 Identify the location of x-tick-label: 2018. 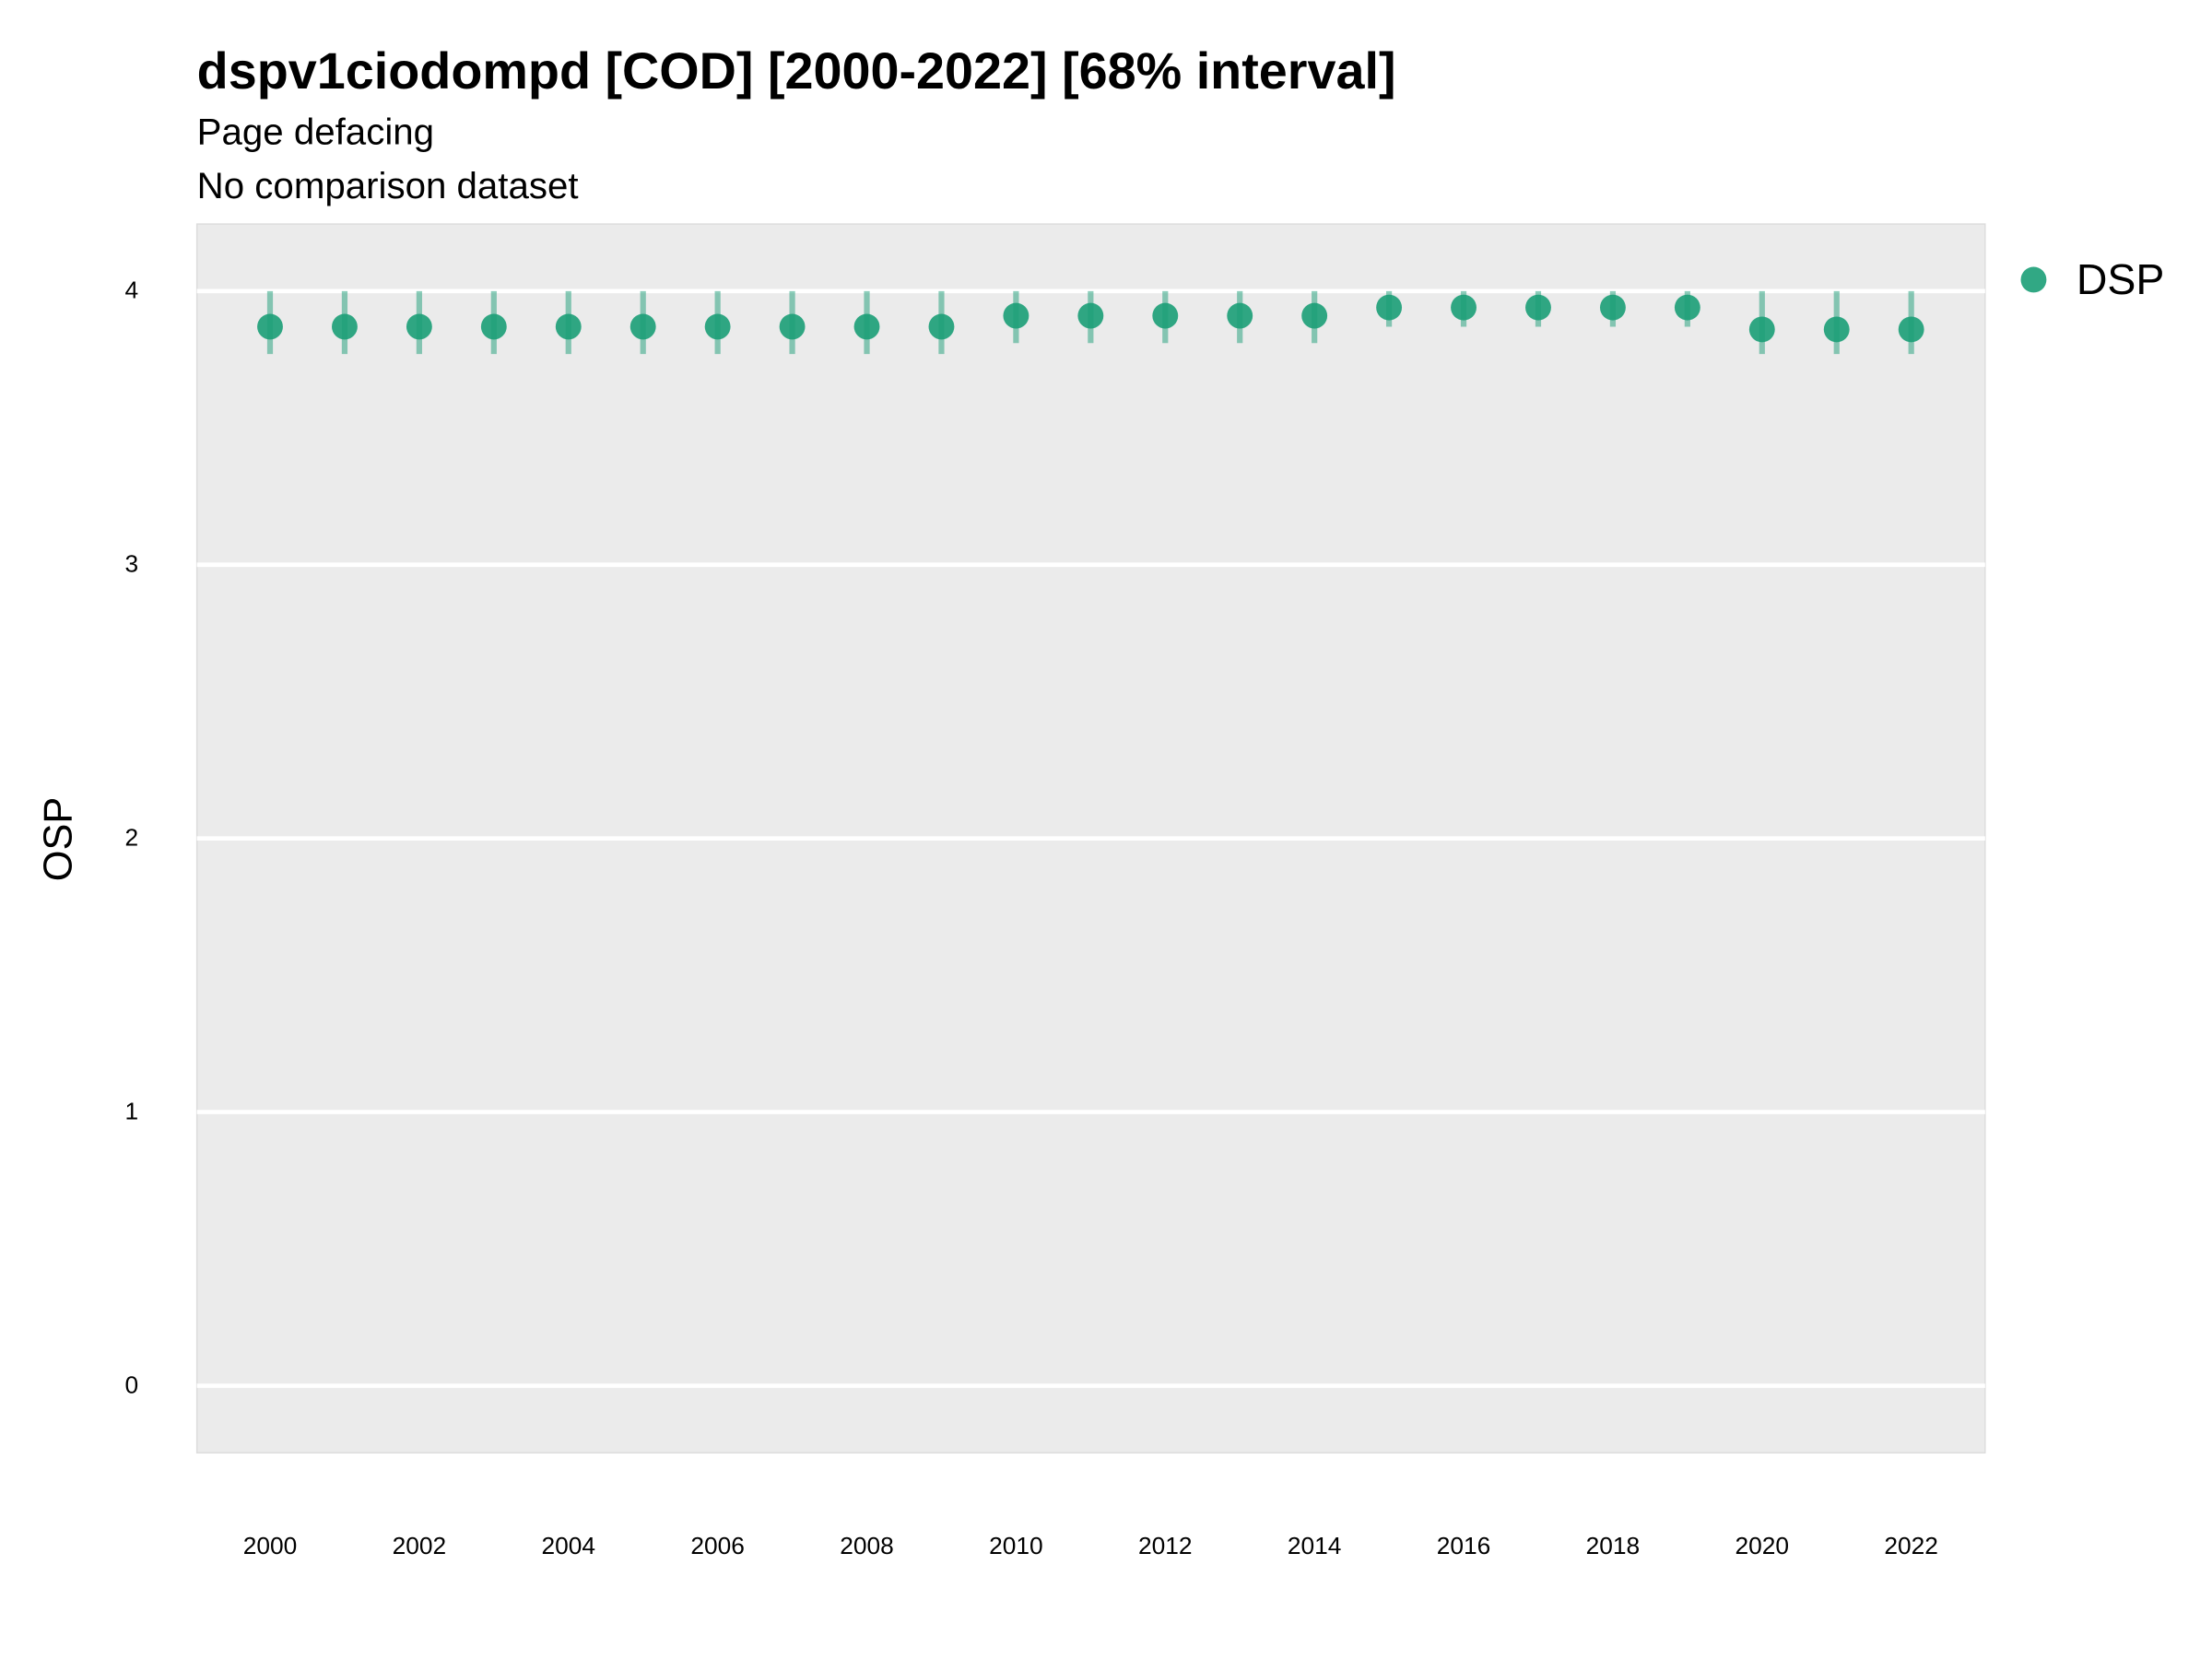
(1613, 1545).